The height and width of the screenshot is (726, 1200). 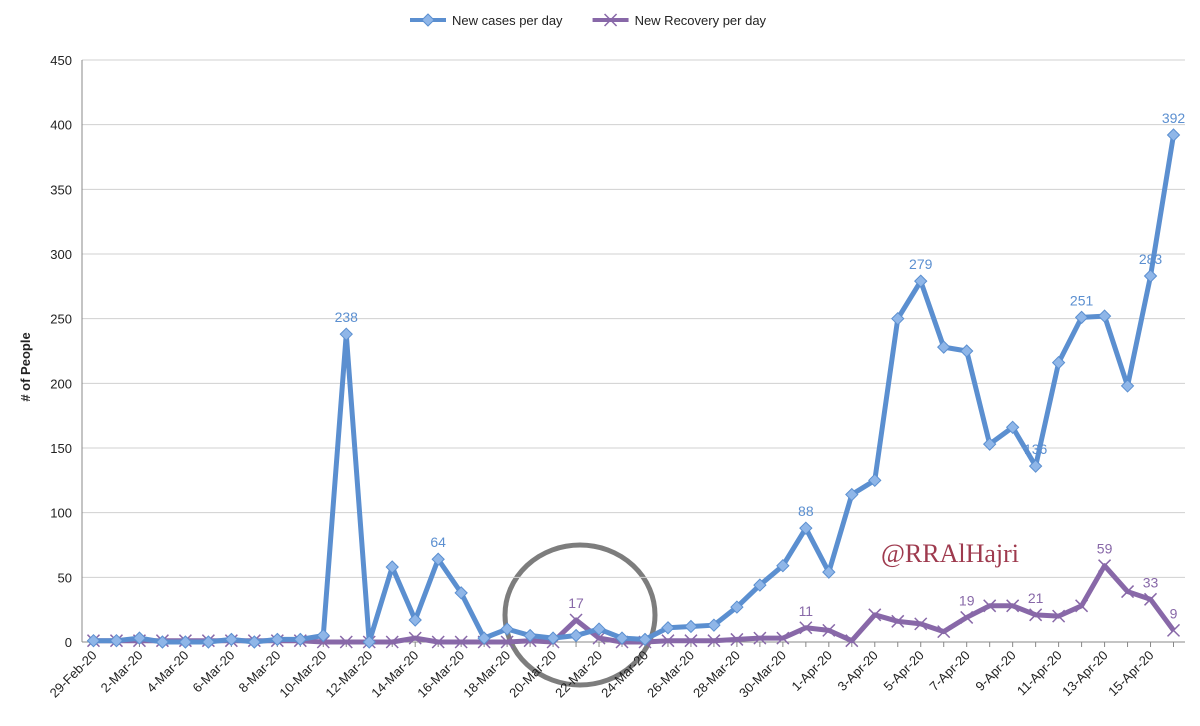 I want to click on data-label: 238, so click(x=347, y=317).